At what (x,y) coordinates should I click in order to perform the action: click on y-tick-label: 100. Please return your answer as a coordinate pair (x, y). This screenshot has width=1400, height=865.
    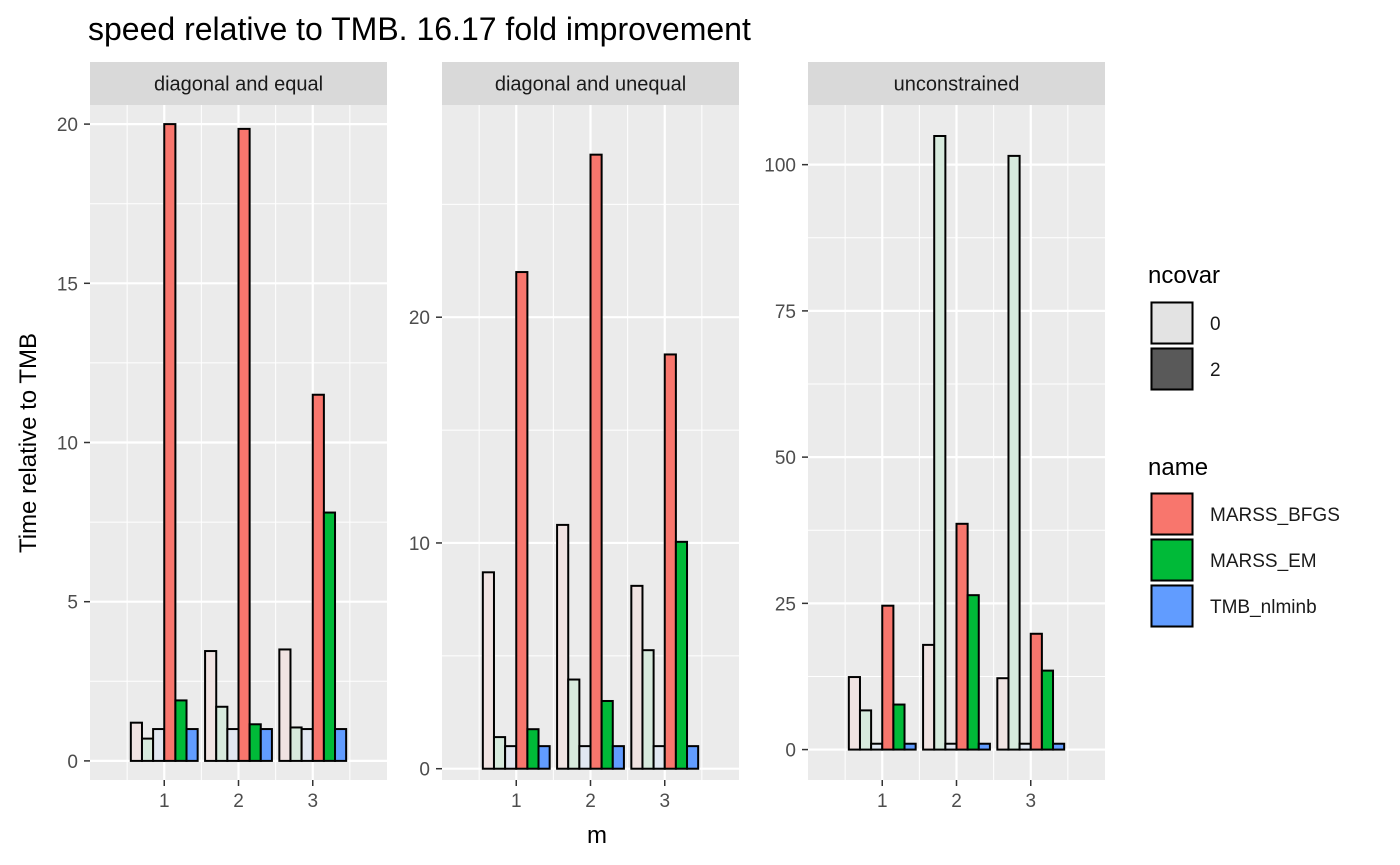
    Looking at the image, I should click on (780, 166).